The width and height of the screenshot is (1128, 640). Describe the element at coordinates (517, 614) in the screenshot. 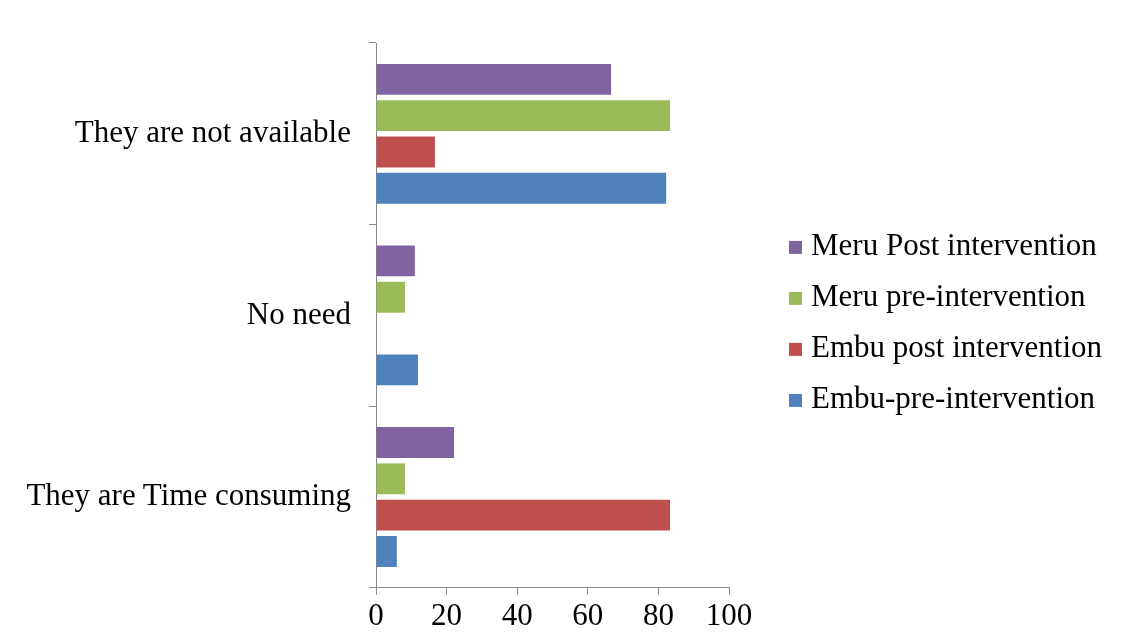

I see `x-tick-label: 40` at that location.